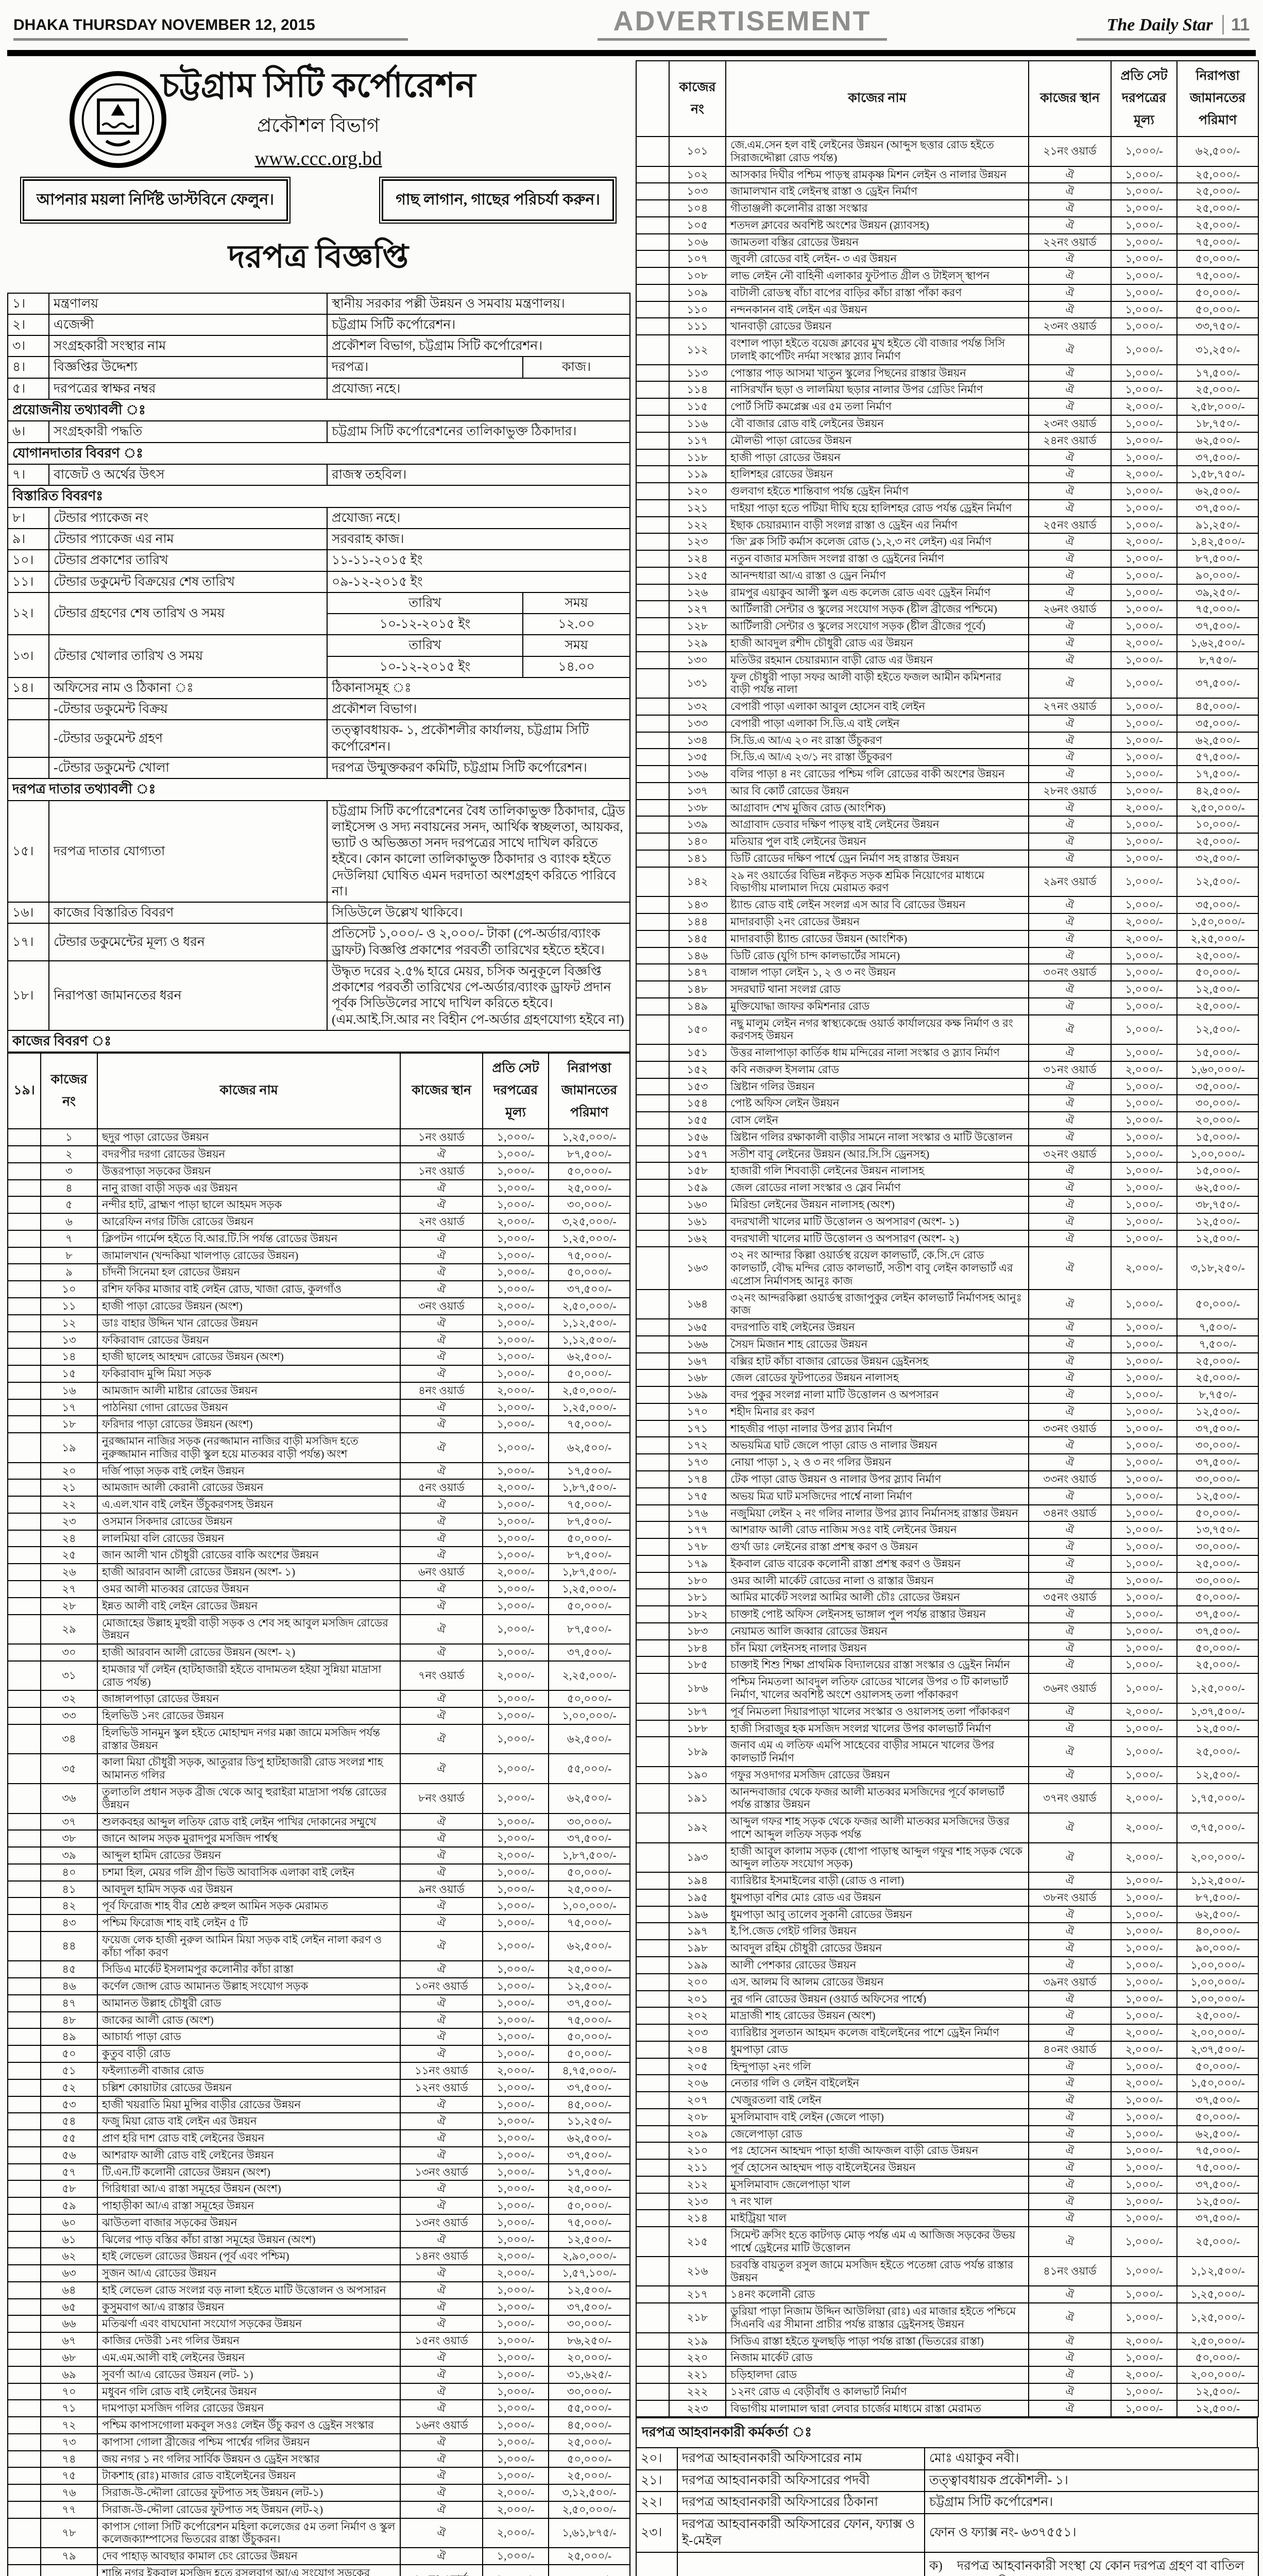  What do you see at coordinates (1217, 407) in the screenshot?
I see `security-deposit: ২,৫৮,০০০/-` at bounding box center [1217, 407].